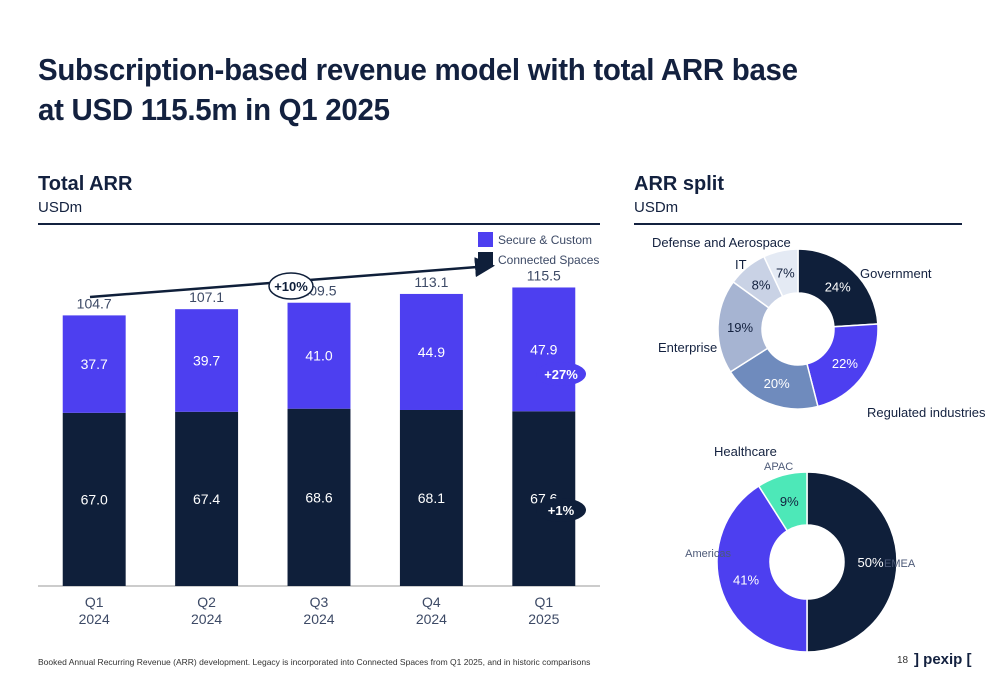 The height and width of the screenshot is (685, 1000). What do you see at coordinates (548, 260) in the screenshot?
I see `legend-label-connected: Connected Spaces` at bounding box center [548, 260].